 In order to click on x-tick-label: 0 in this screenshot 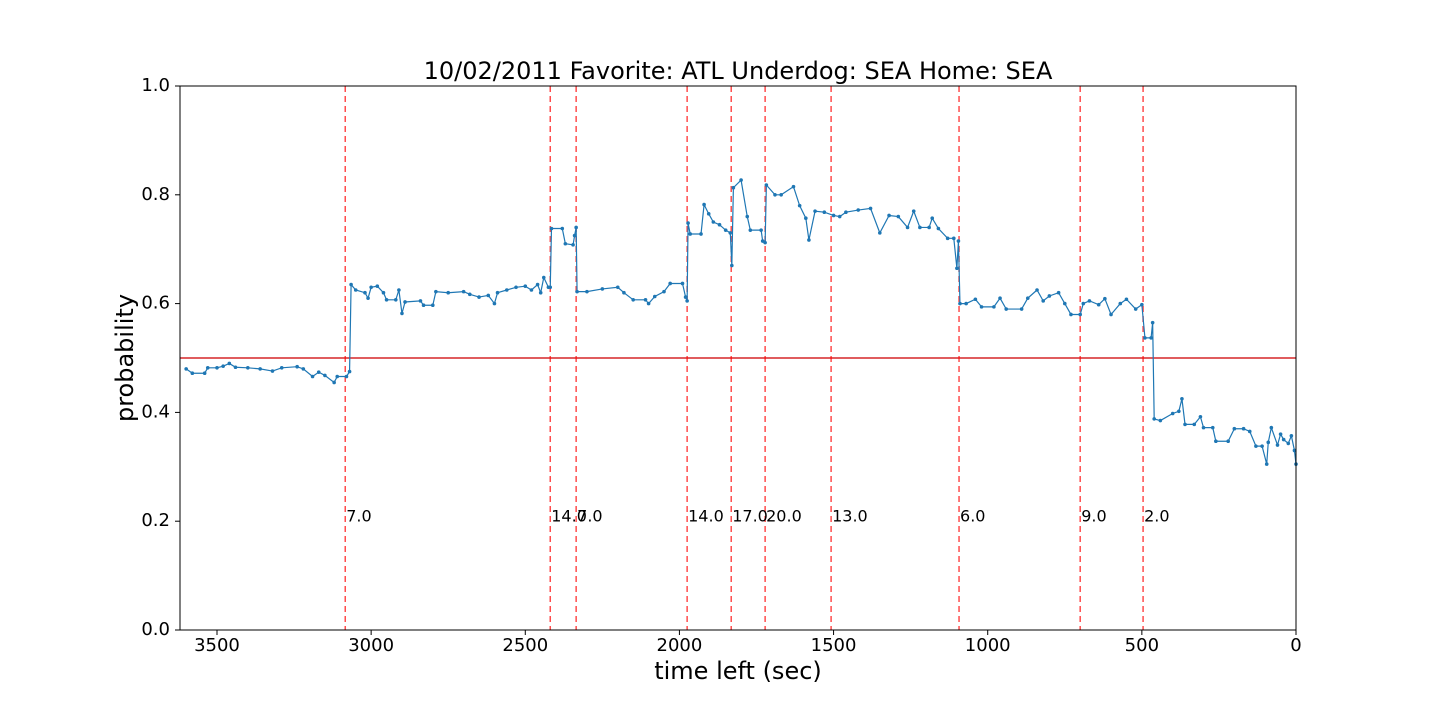, I will do `click(1295, 645)`.